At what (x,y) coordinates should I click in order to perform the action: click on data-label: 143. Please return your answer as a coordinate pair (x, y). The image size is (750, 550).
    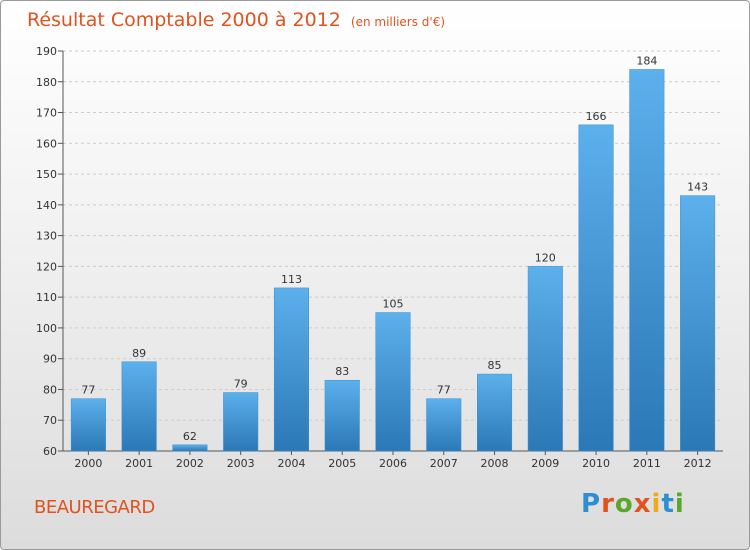
    Looking at the image, I should click on (697, 187).